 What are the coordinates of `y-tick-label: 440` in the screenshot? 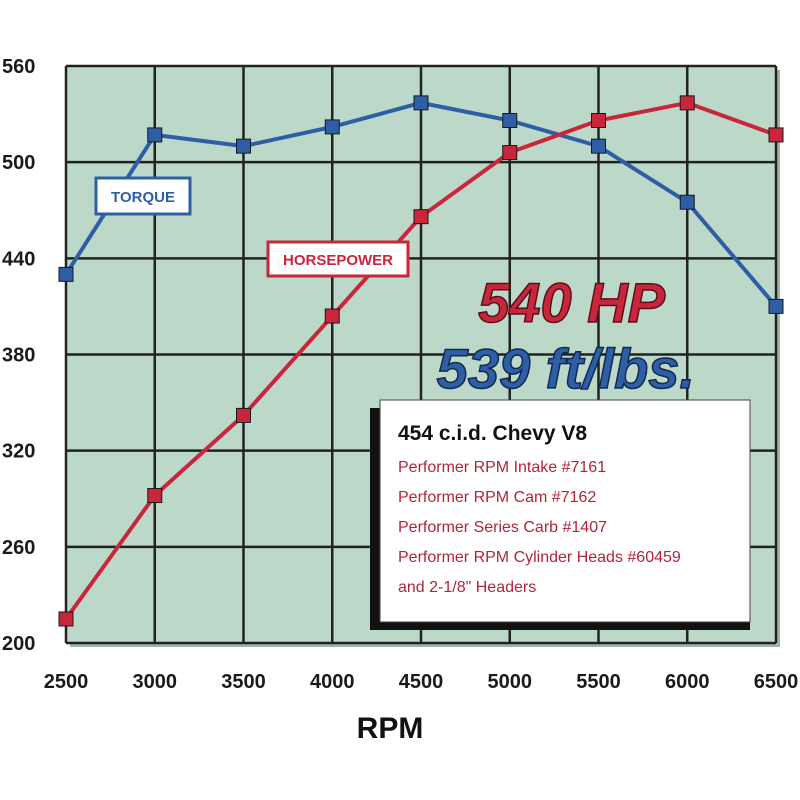 It's located at (18, 259).